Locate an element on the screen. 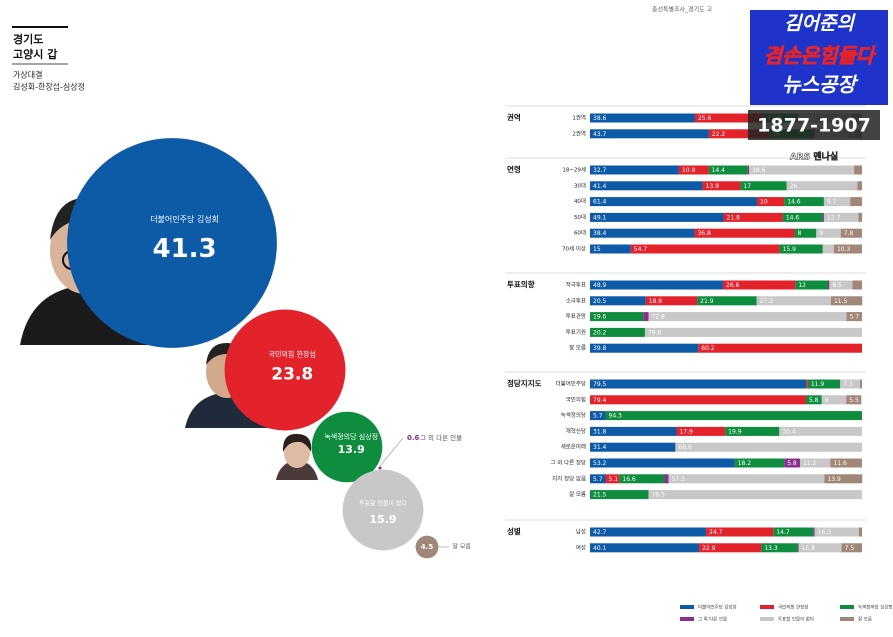 This screenshot has width=893, height=637. data-label: 22.2 is located at coordinates (719, 134).